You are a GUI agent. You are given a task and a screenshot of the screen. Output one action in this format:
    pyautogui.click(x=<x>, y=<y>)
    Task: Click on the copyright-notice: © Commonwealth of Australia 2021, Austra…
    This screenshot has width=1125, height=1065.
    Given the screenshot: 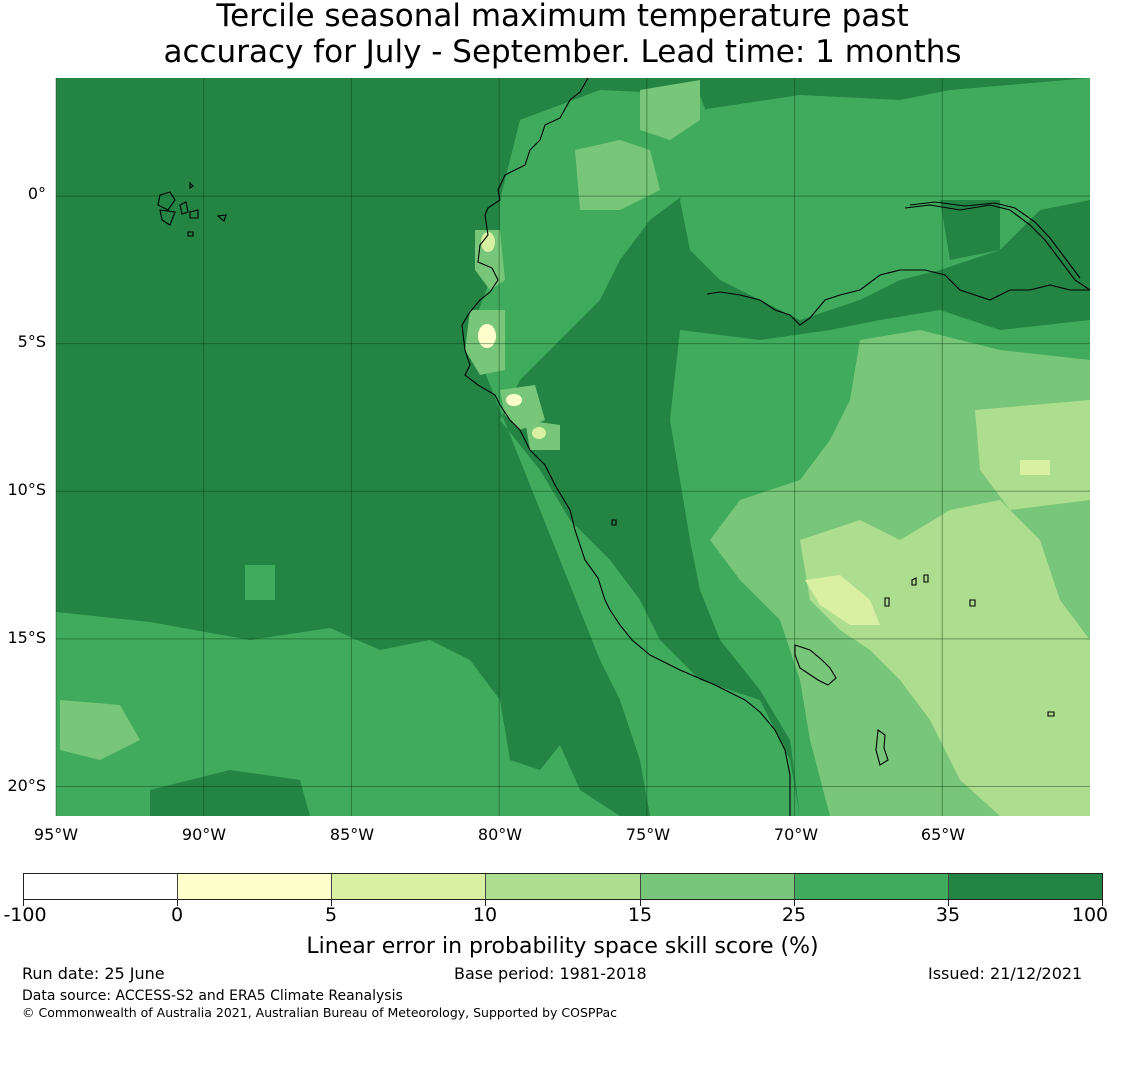 What is the action you would take?
    pyautogui.click(x=319, y=1012)
    